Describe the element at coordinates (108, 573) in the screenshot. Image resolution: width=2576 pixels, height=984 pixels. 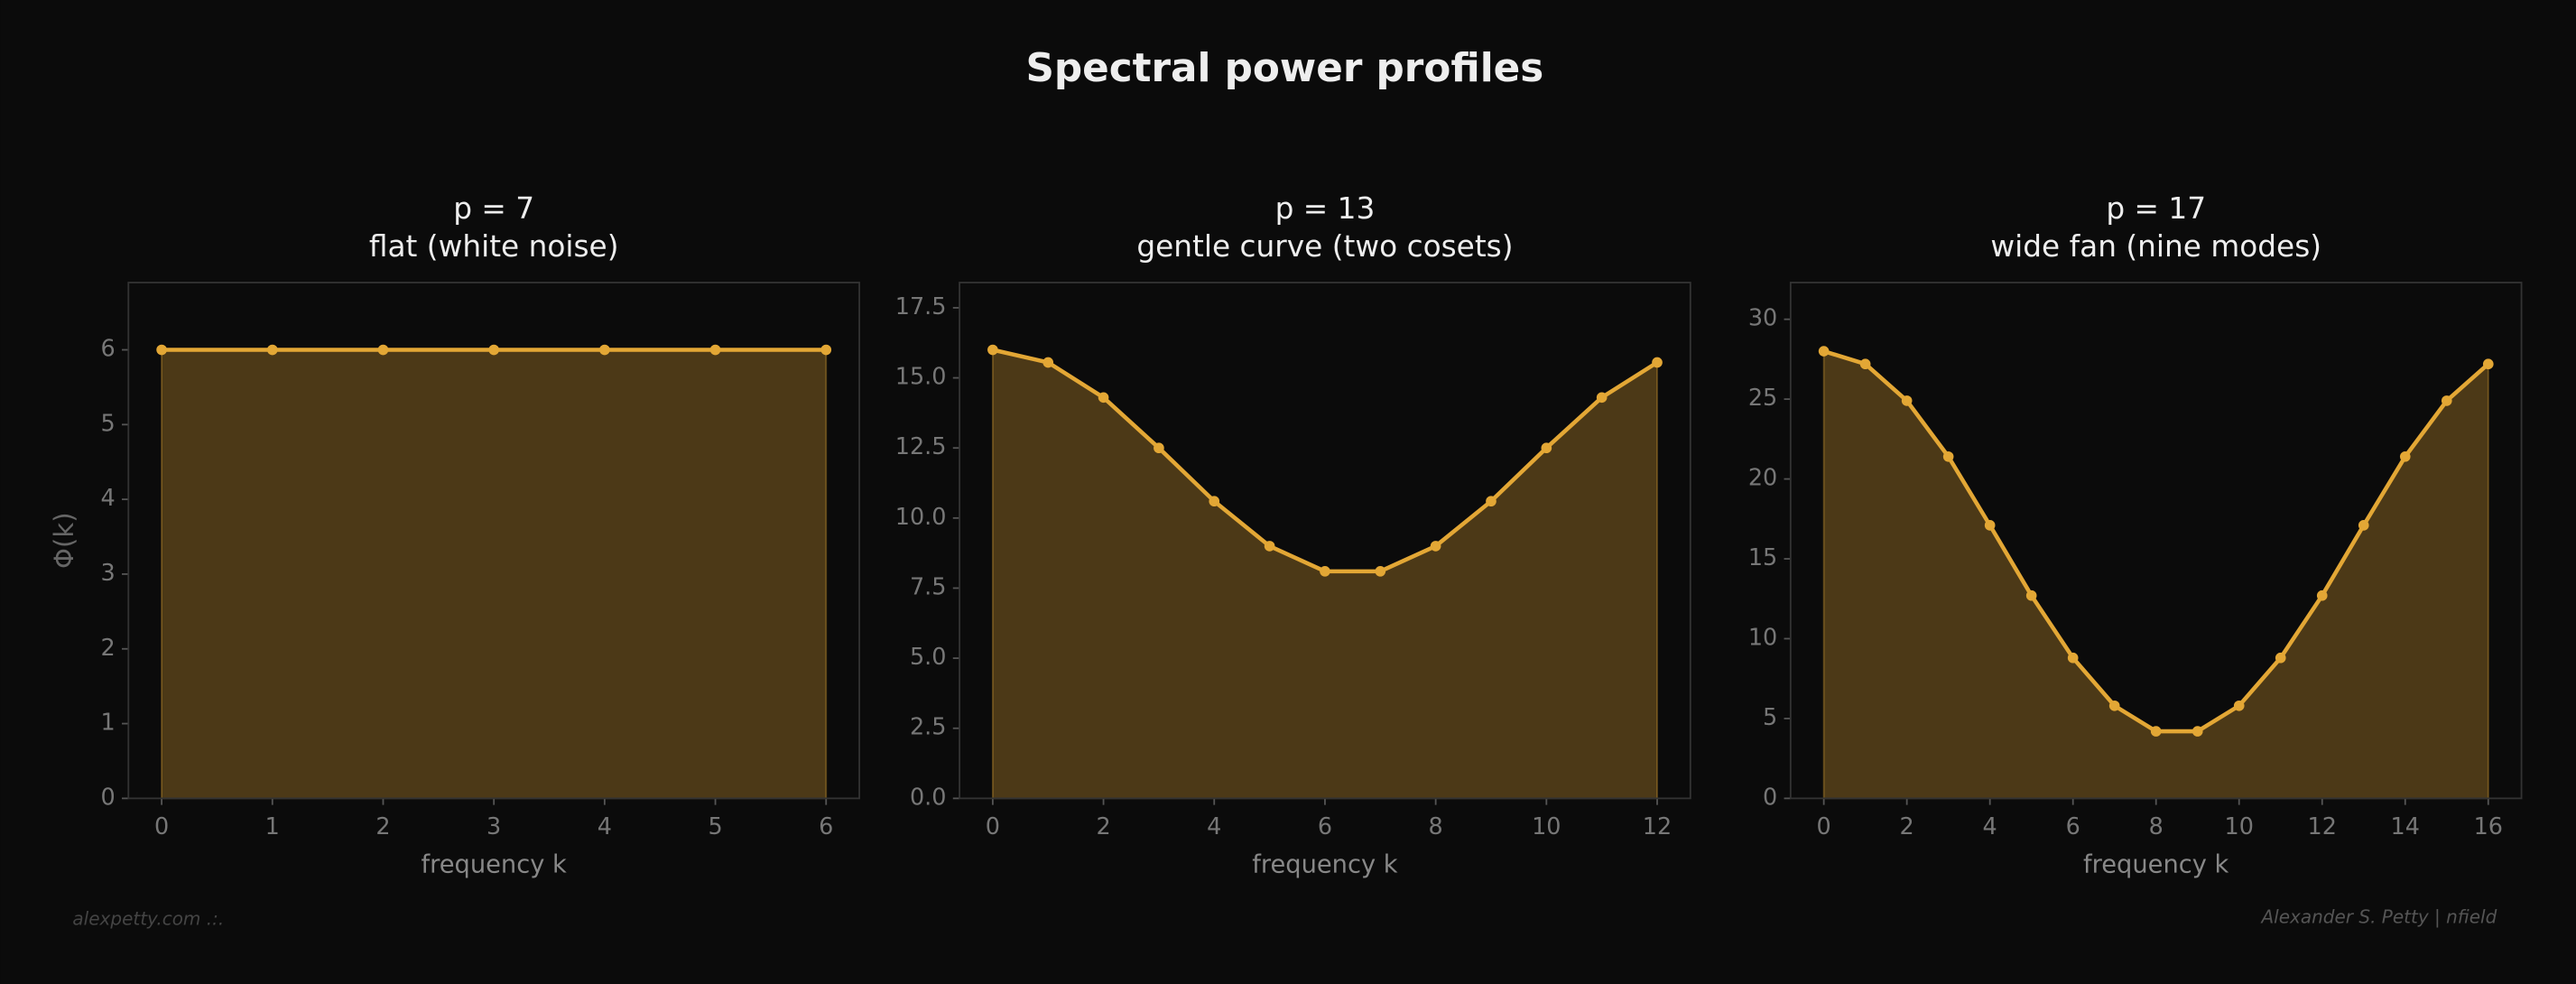
I see `y-tick-label: 3` at that location.